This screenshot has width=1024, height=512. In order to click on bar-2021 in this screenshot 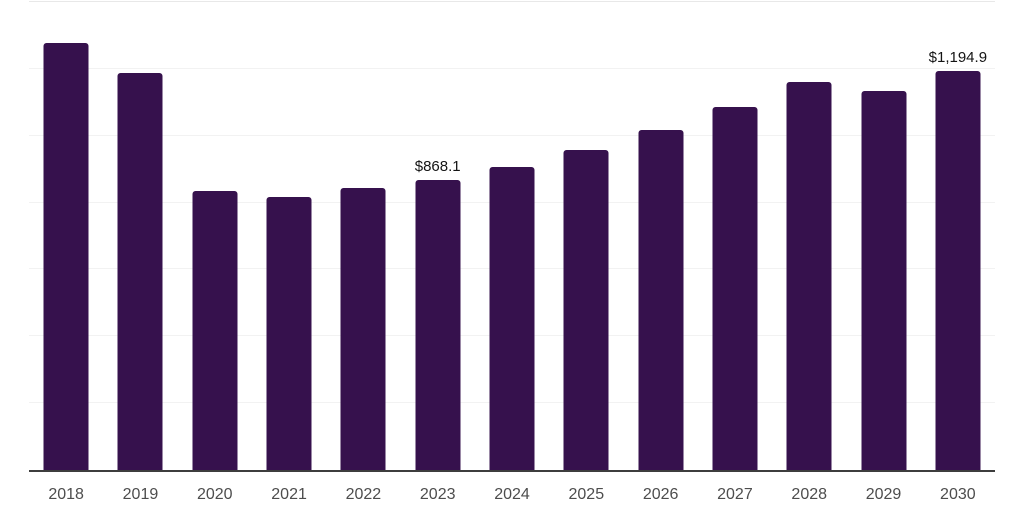, I will do `click(289, 333)`.